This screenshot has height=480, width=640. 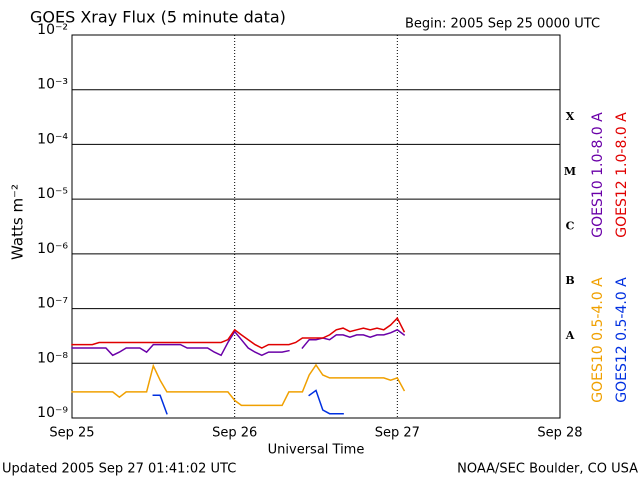 I want to click on updated-time: Updated 2005 Sep 27 01:41:02 UTC, so click(x=119, y=469).